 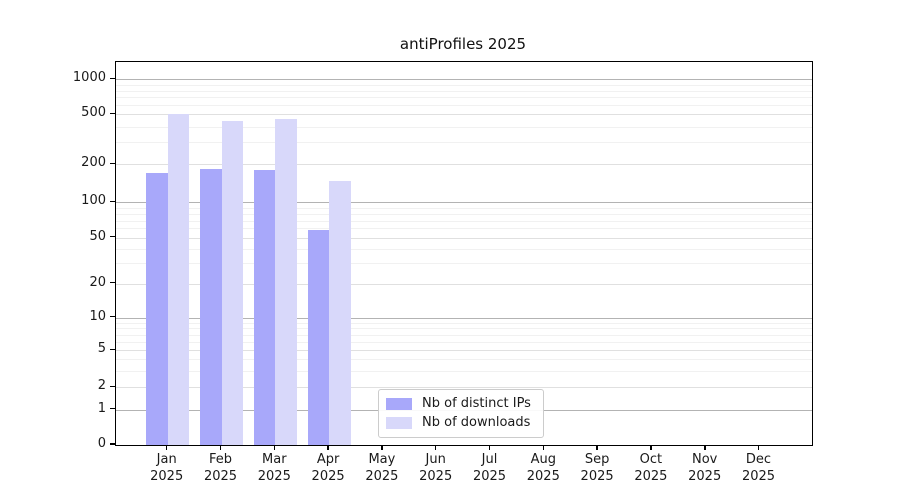 I want to click on x-axis-month: Feb, so click(x=220, y=459).